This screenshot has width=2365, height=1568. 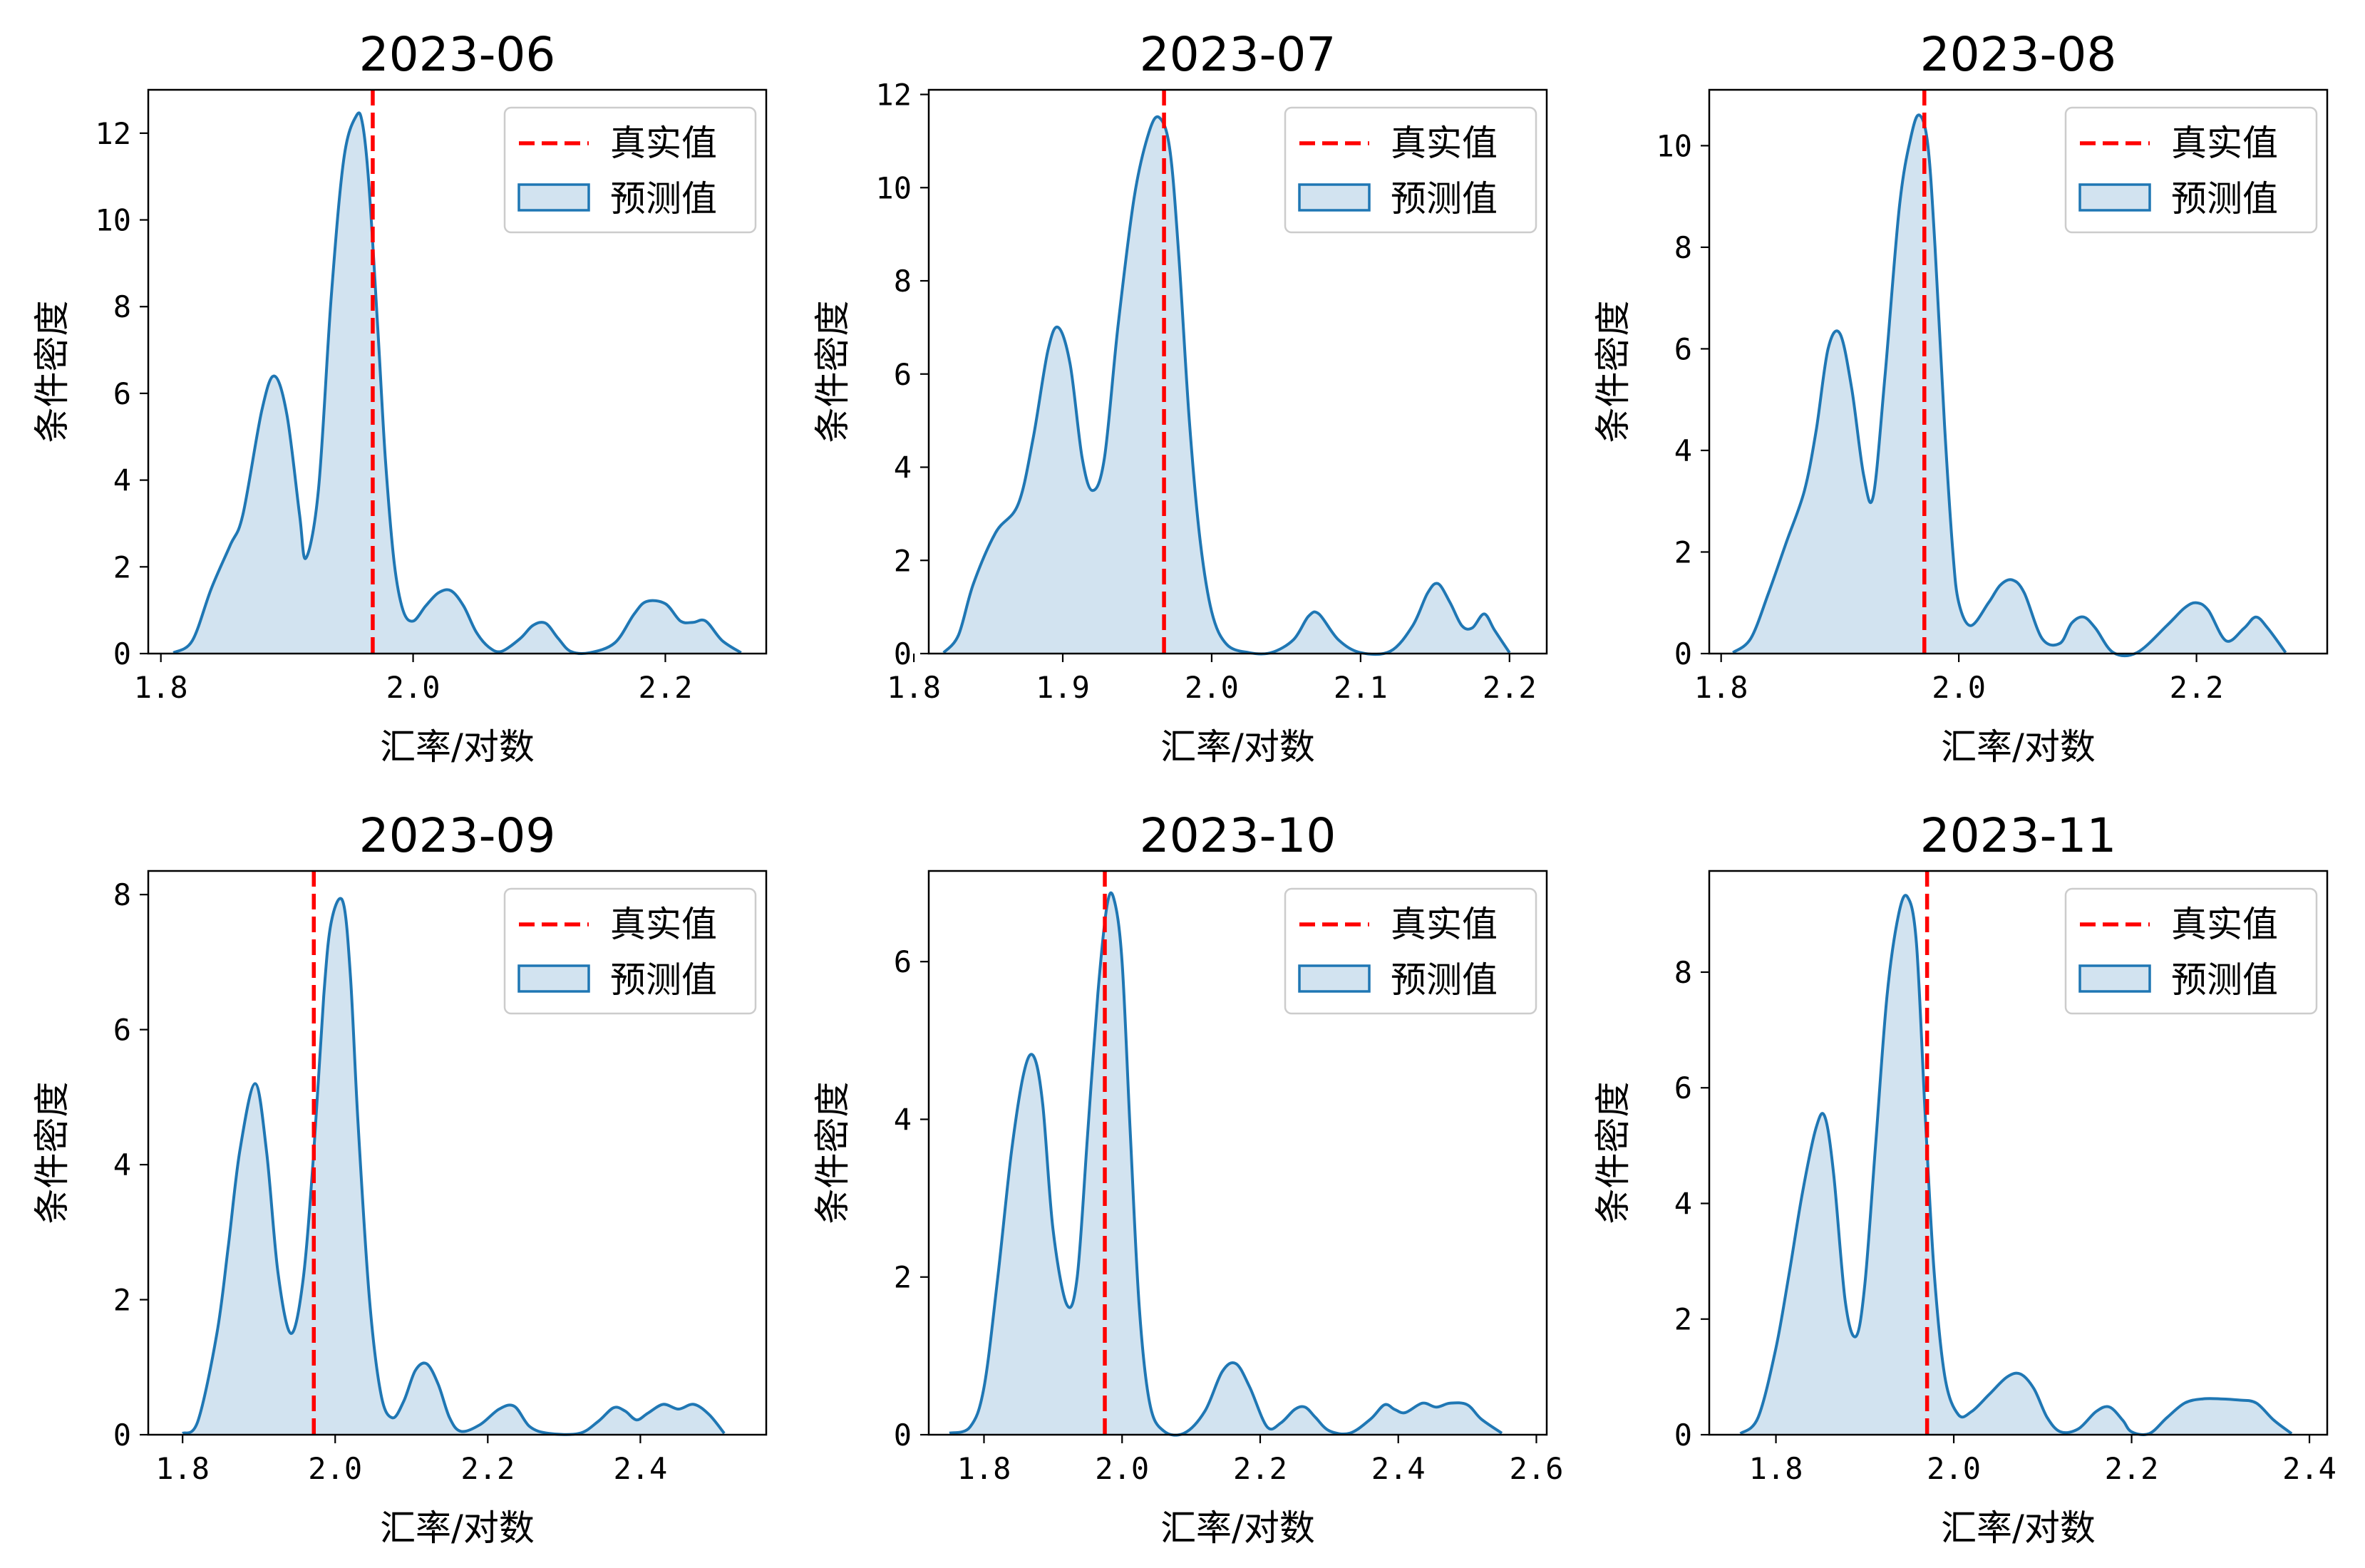 What do you see at coordinates (1238, 836) in the screenshot?
I see `subplot-title: 2023-10` at bounding box center [1238, 836].